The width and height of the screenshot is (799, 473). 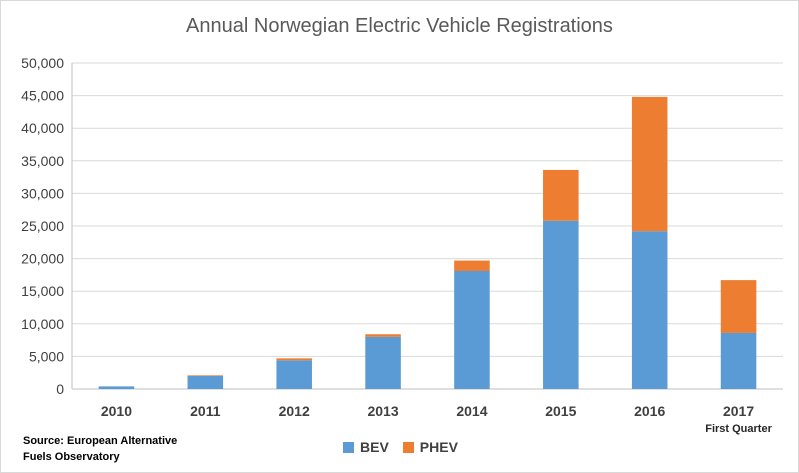 I want to click on legend-item-phev: PHEV, so click(x=430, y=447).